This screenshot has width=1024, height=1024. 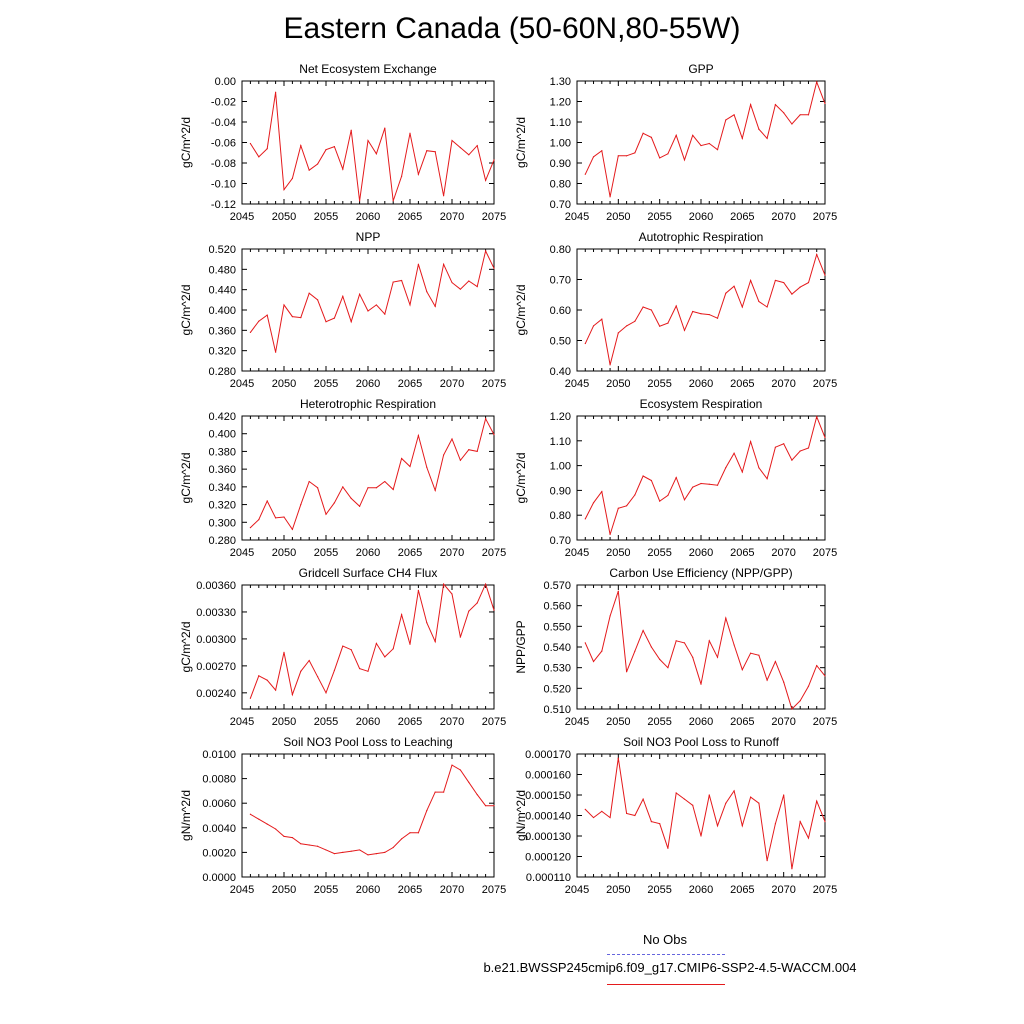 I want to click on panel-title: Autotrophic Respiration, so click(x=701, y=237).